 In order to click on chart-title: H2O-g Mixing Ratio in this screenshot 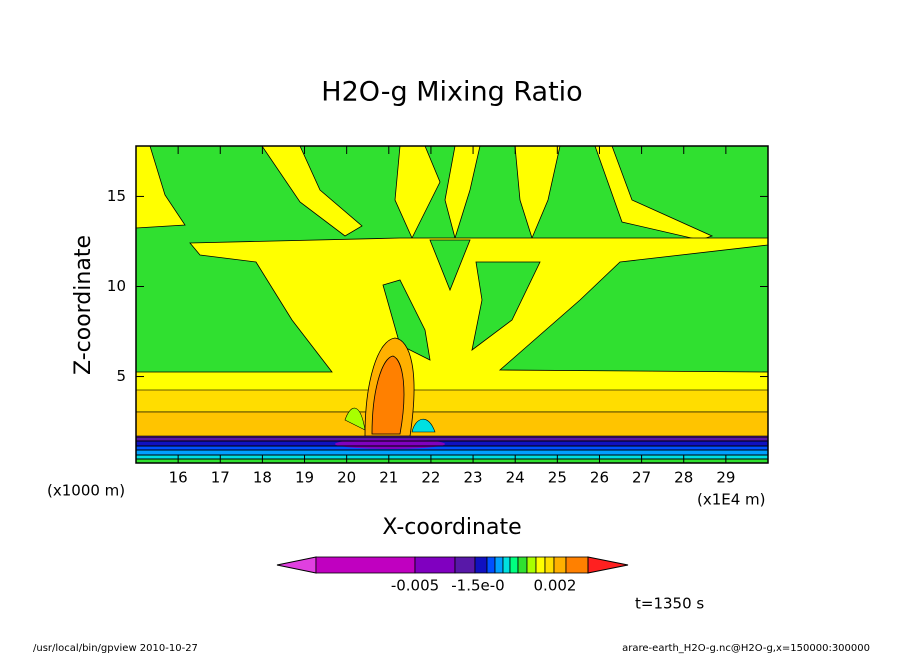, I will do `click(451, 92)`.